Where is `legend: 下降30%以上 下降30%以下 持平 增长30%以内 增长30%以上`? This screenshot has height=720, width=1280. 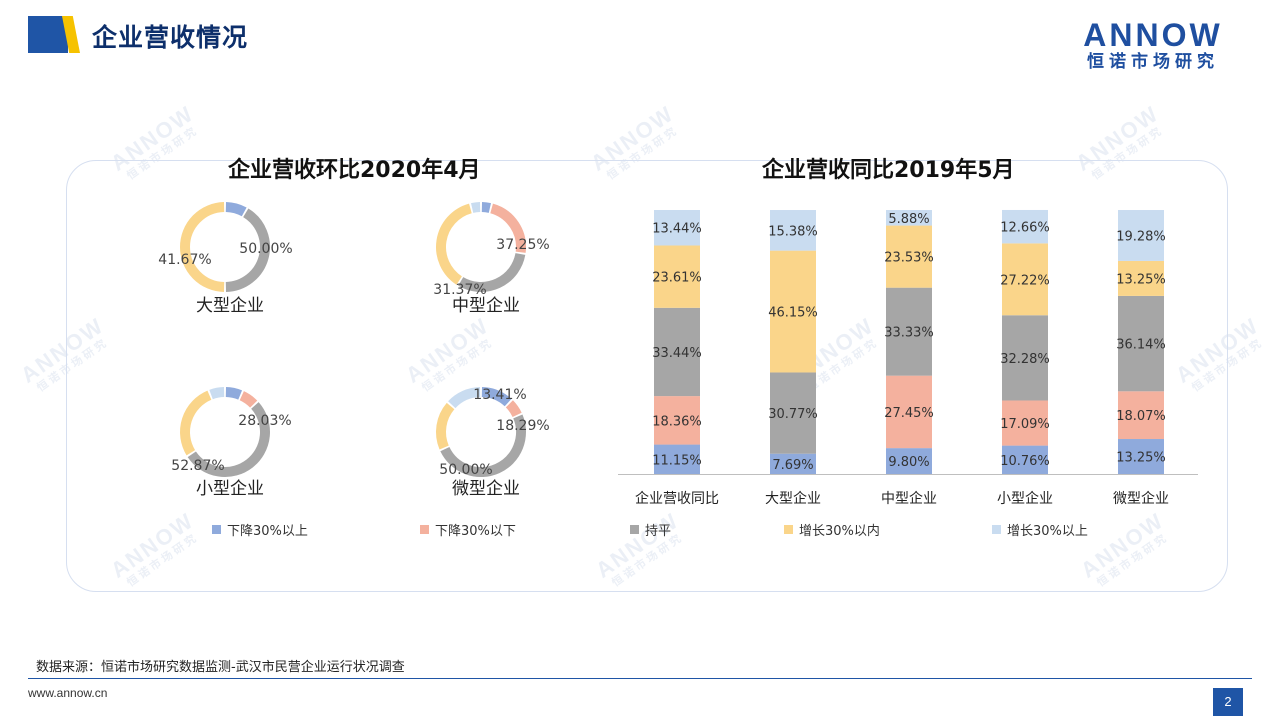
legend: 下降30%以上 下降30%以下 持平 增长30%以内 增长30%以上 is located at coordinates (640, 530).